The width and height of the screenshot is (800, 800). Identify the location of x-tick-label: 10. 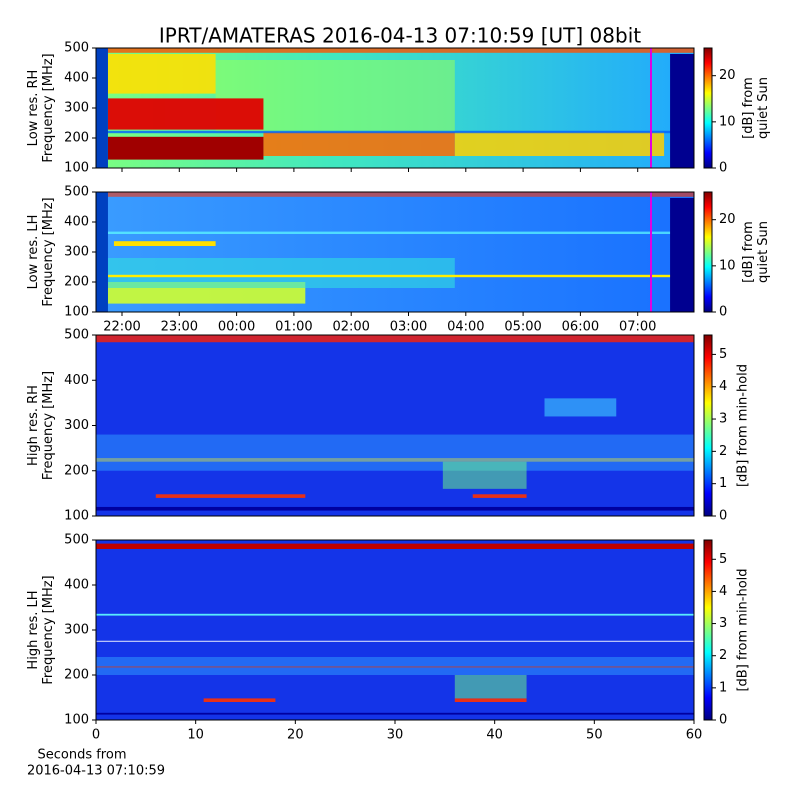
(195, 735).